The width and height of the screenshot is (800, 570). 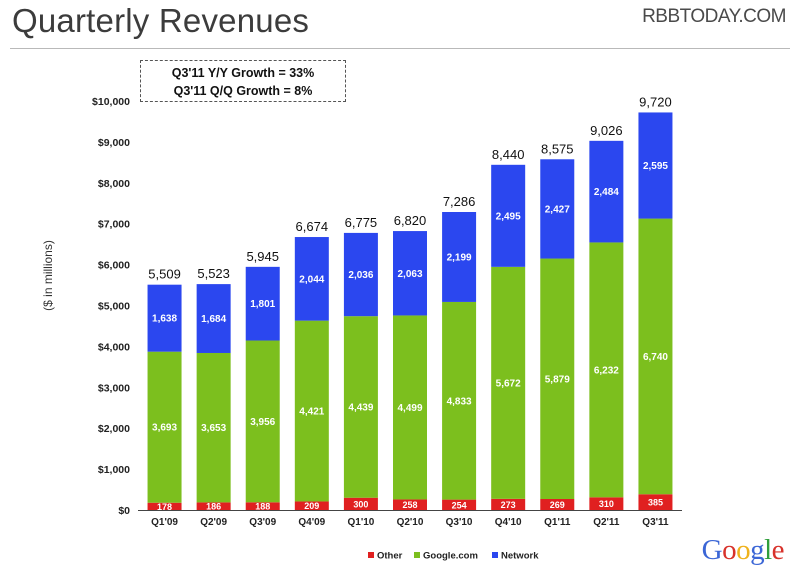 What do you see at coordinates (114, 225) in the screenshot?
I see `y-tick-label: $7,000` at bounding box center [114, 225].